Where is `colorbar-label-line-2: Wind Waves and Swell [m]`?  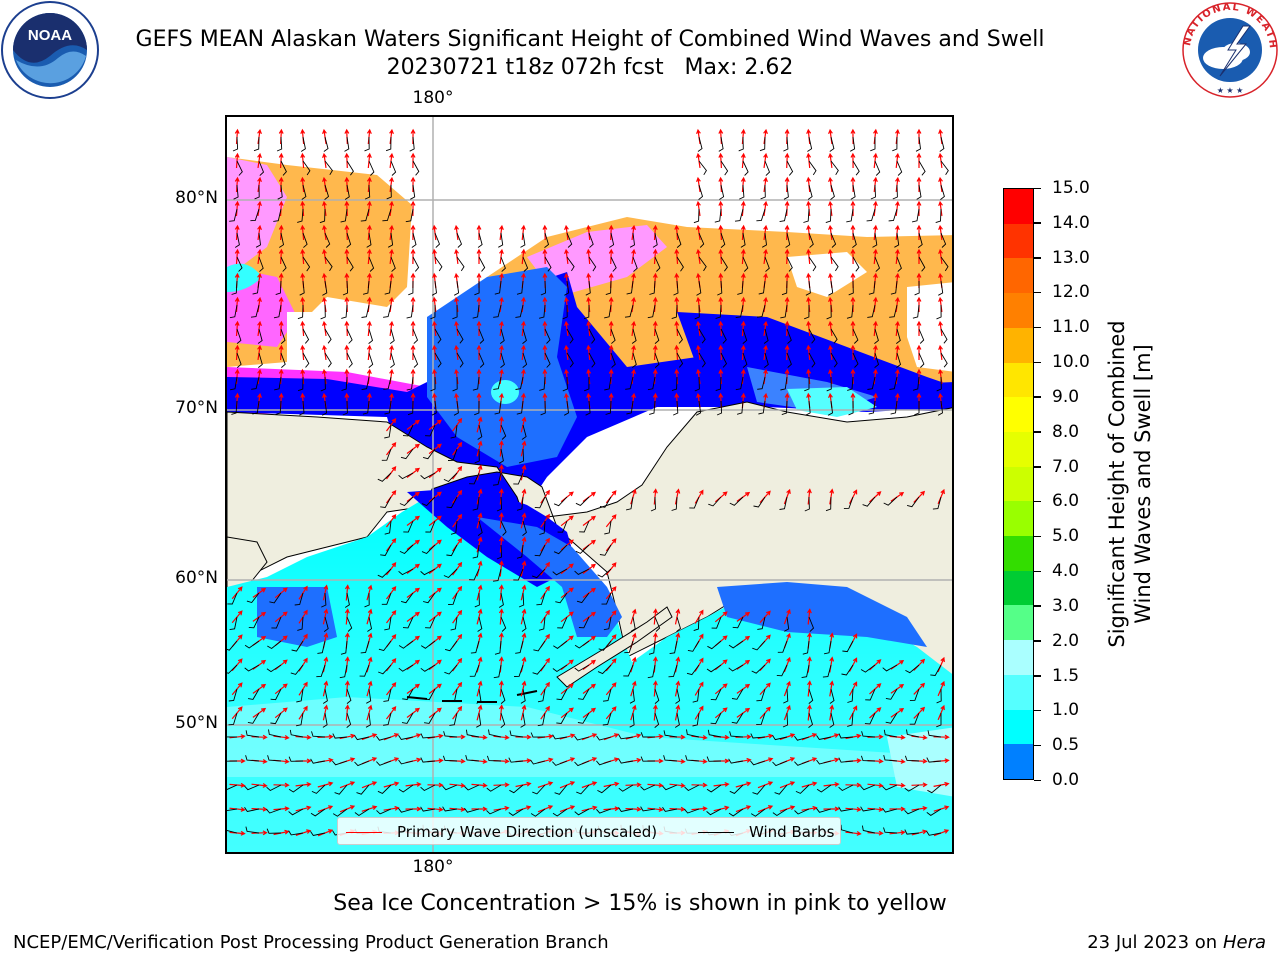 colorbar-label-line-2: Wind Waves and Swell [m] is located at coordinates (1143, 484).